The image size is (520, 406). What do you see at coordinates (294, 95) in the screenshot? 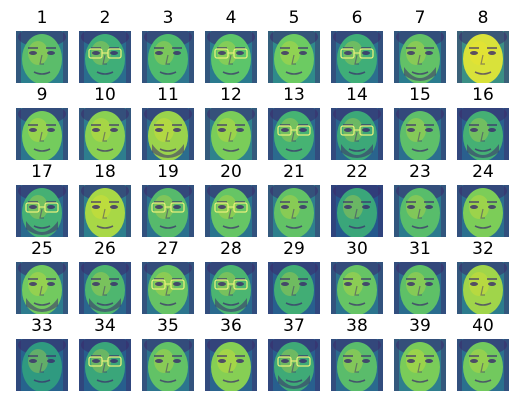
I see `face-label: 13` at bounding box center [294, 95].